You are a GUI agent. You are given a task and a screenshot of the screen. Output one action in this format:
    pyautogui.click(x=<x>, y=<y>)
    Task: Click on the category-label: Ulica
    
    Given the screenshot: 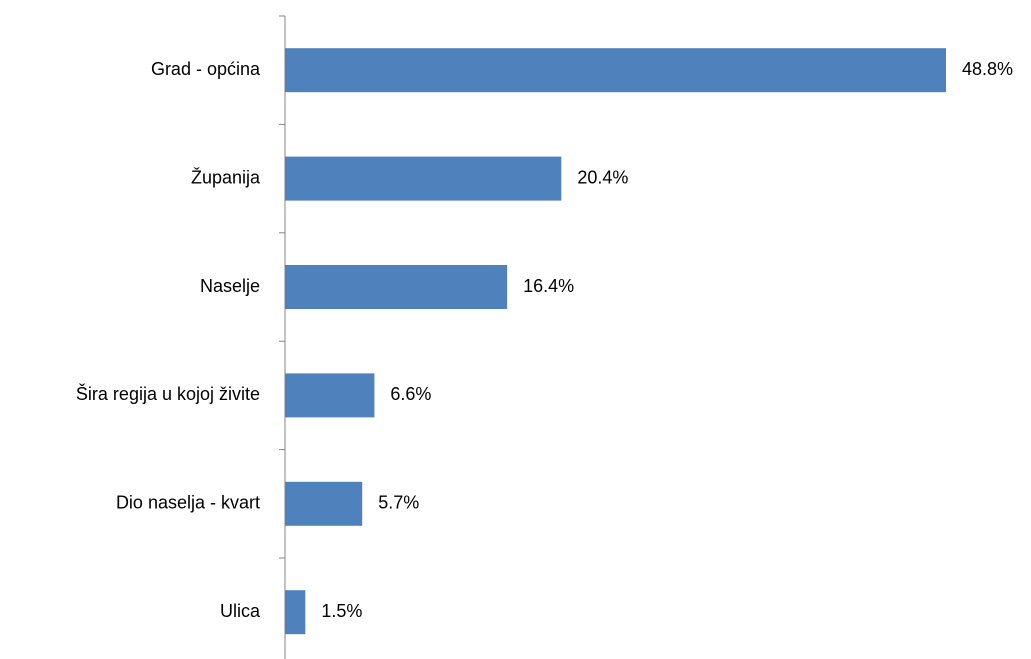 What is the action you would take?
    pyautogui.click(x=240, y=611)
    